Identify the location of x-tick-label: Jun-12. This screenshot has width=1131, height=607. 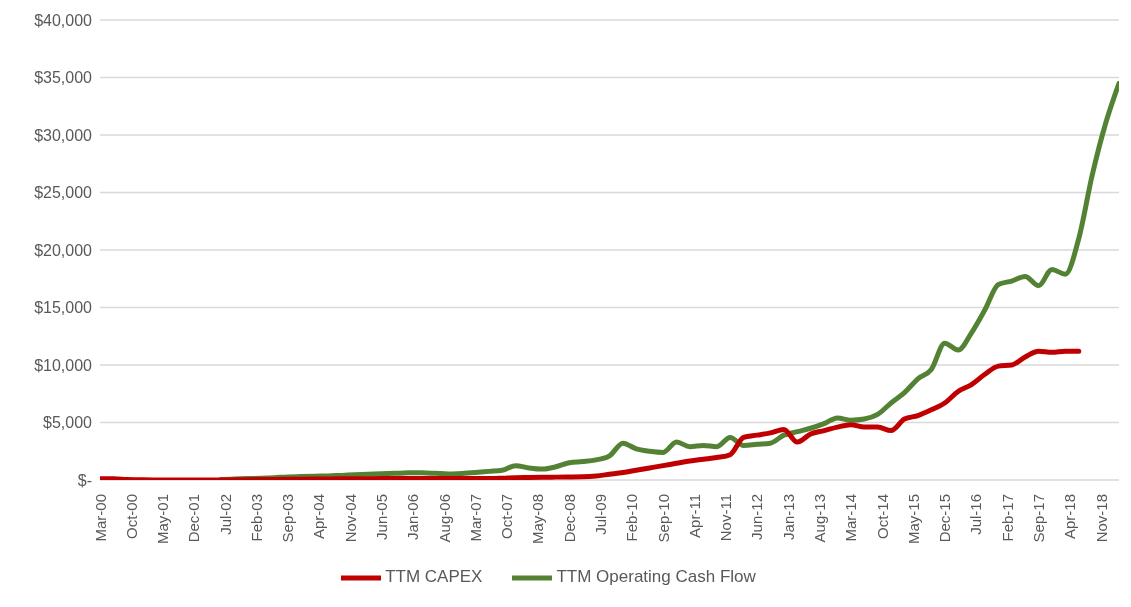
(757, 517).